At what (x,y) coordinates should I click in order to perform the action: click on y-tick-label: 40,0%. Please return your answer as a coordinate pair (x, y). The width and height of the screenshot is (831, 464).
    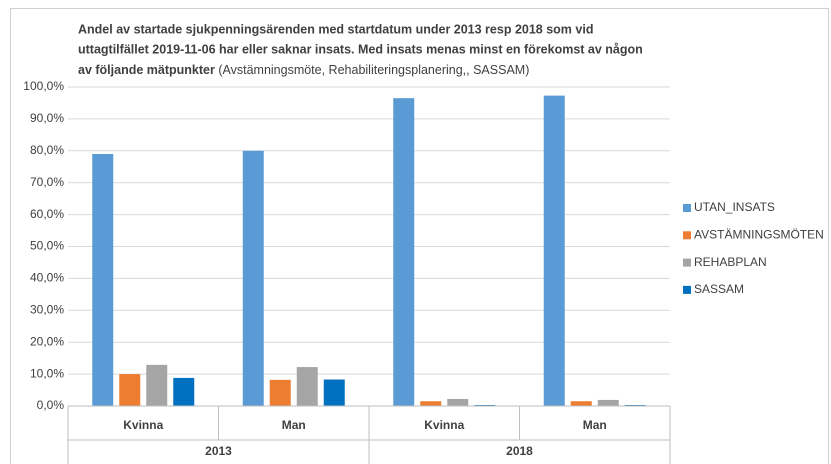
    Looking at the image, I should click on (47, 278).